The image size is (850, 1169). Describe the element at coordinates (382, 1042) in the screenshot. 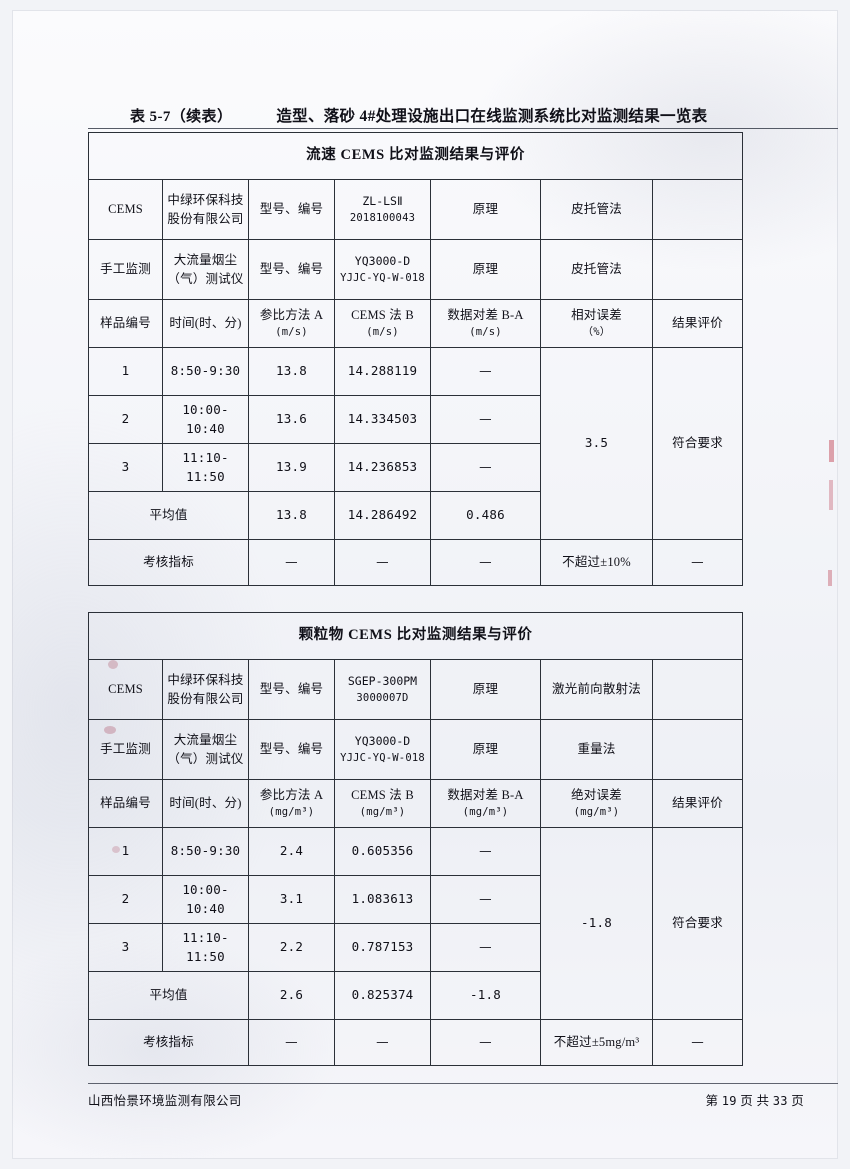

I see `pm-index-b: —` at that location.